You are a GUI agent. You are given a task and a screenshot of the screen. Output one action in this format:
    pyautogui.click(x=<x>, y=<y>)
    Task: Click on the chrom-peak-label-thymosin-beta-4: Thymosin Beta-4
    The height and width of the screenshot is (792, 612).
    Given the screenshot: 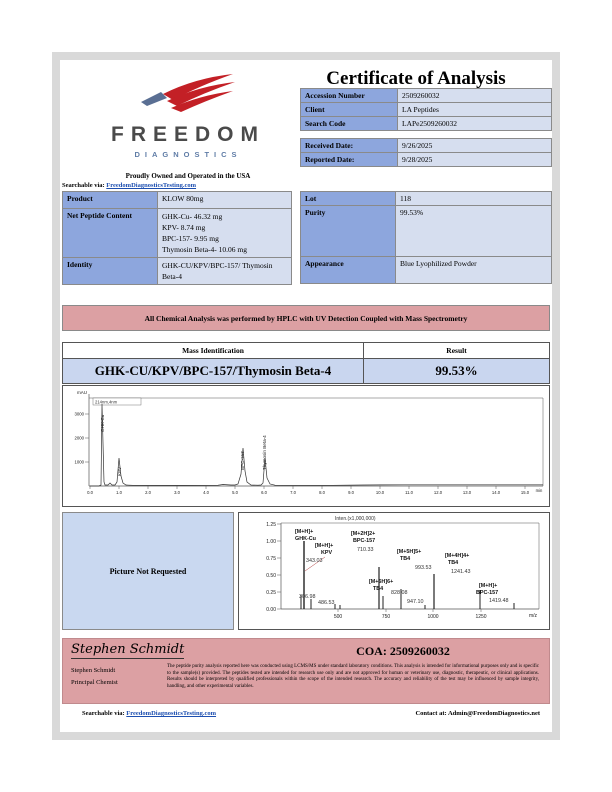 What is the action you would take?
    pyautogui.click(x=264, y=452)
    